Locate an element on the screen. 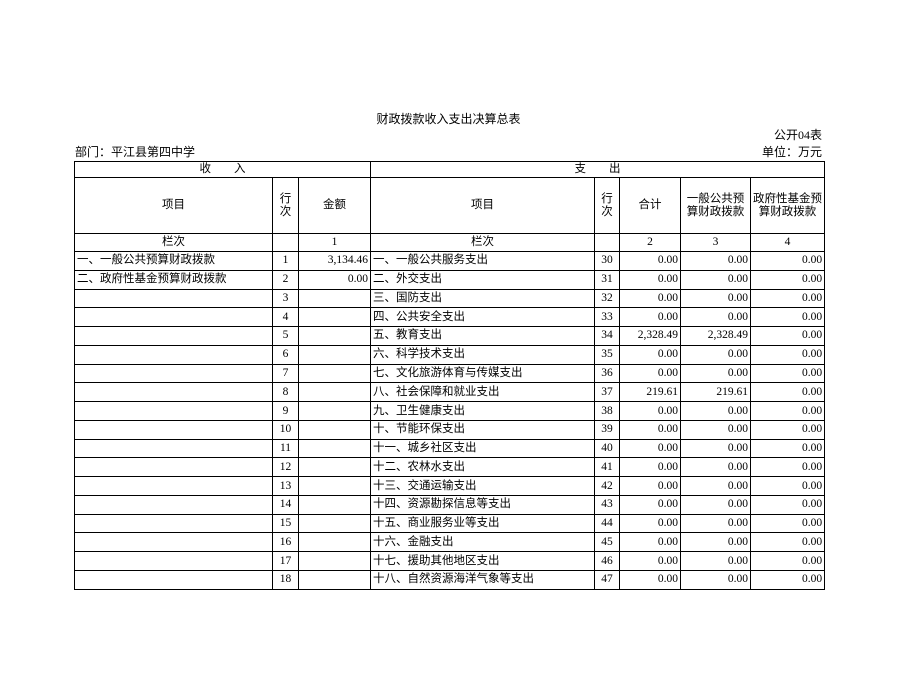 The image size is (897, 693). cell: 44 is located at coordinates (607, 523).